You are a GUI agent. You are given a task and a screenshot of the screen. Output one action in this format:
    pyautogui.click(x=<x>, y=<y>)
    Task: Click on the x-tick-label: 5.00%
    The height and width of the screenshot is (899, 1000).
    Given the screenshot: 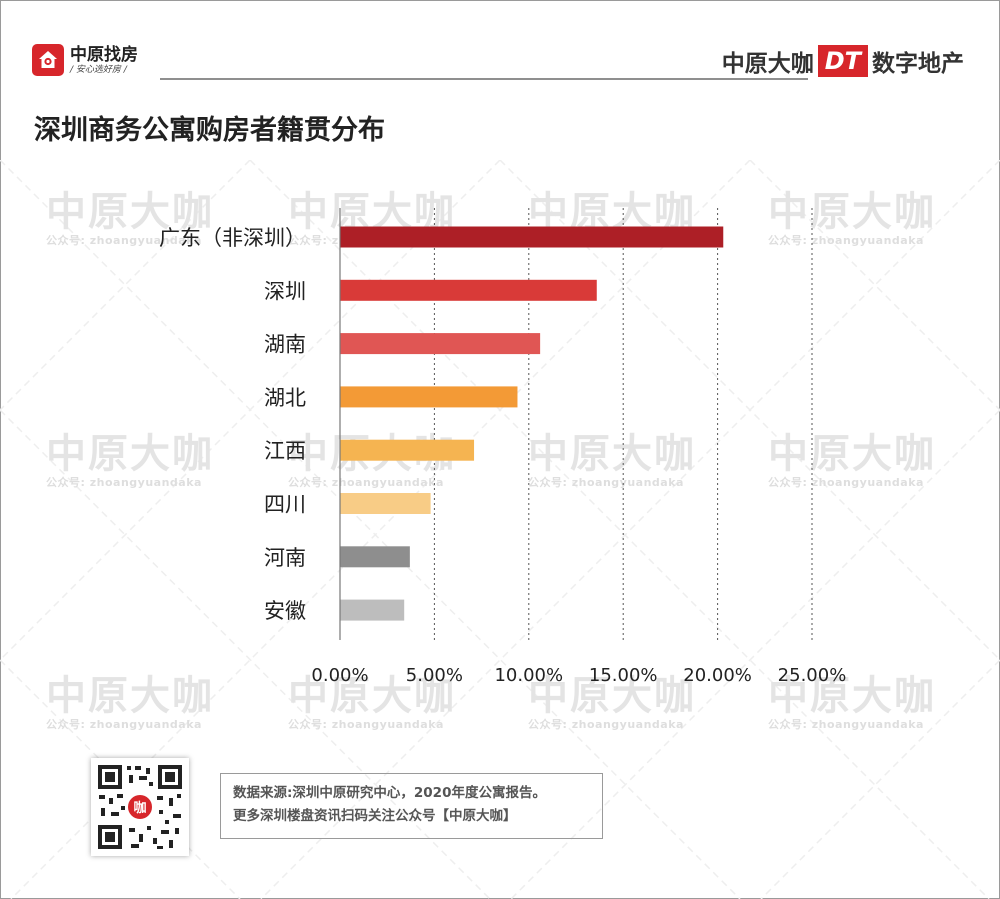 What is the action you would take?
    pyautogui.click(x=434, y=675)
    